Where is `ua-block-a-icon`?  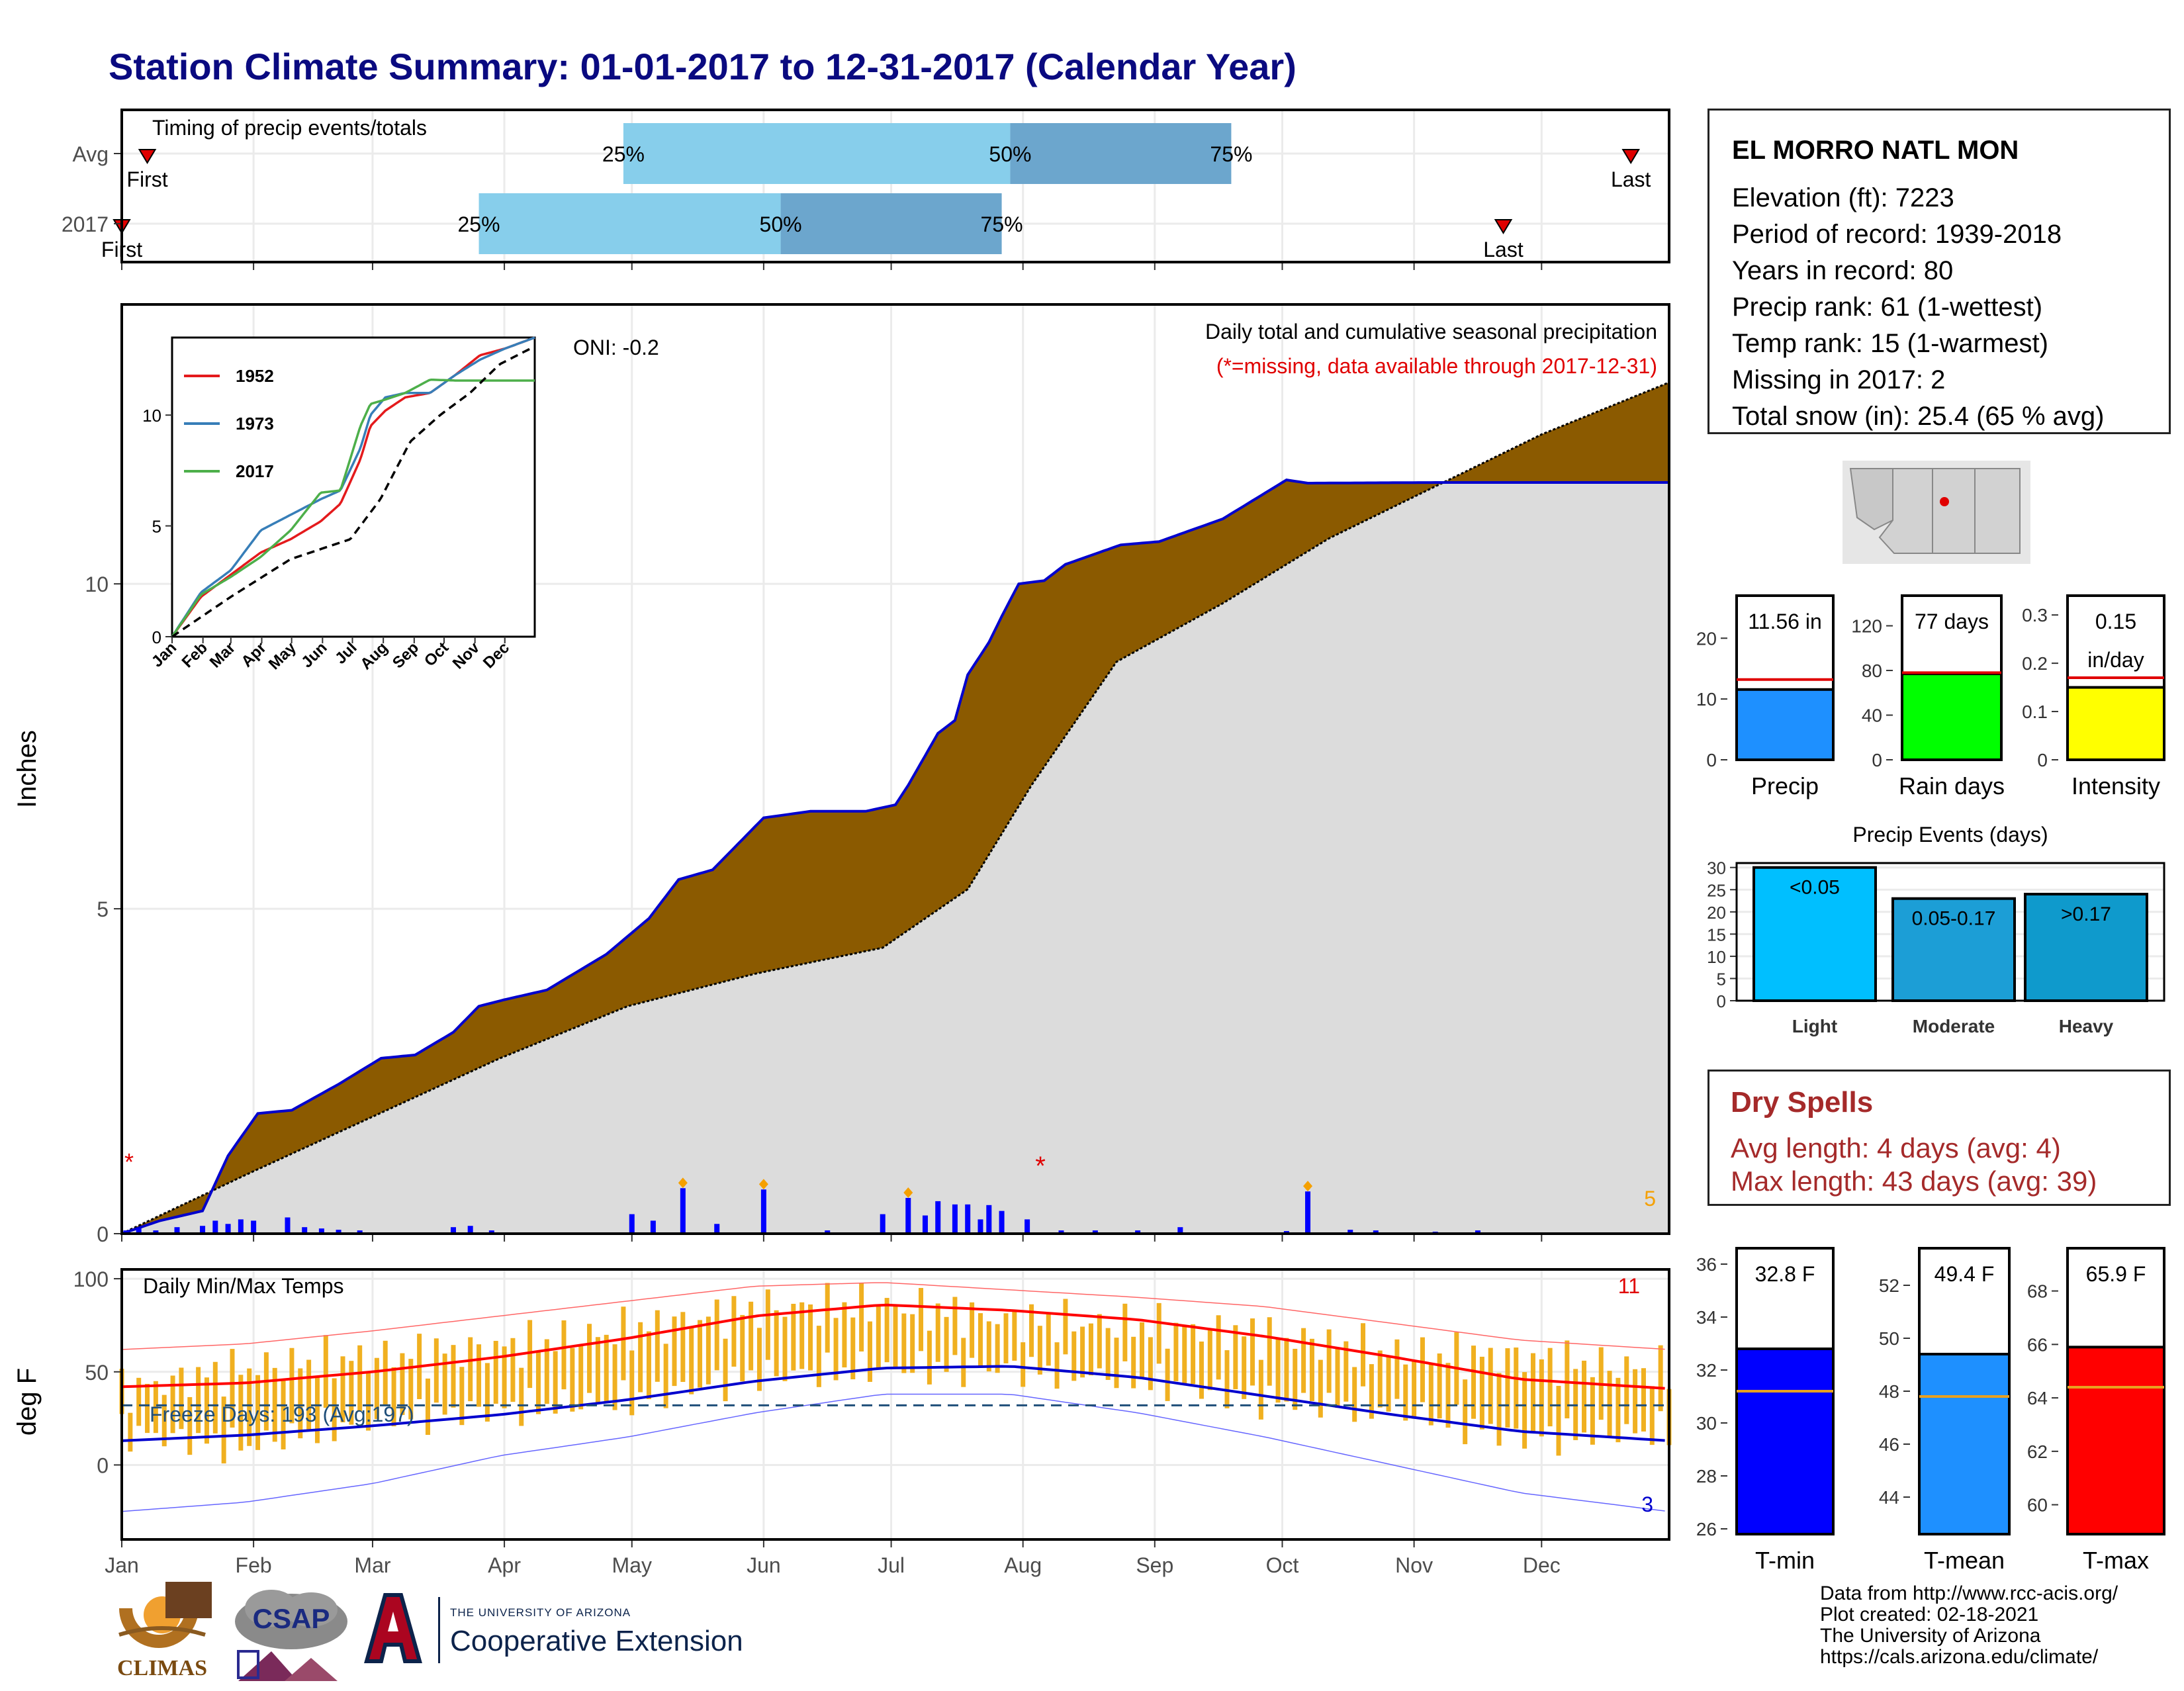 ua-block-a-icon is located at coordinates (393, 1628).